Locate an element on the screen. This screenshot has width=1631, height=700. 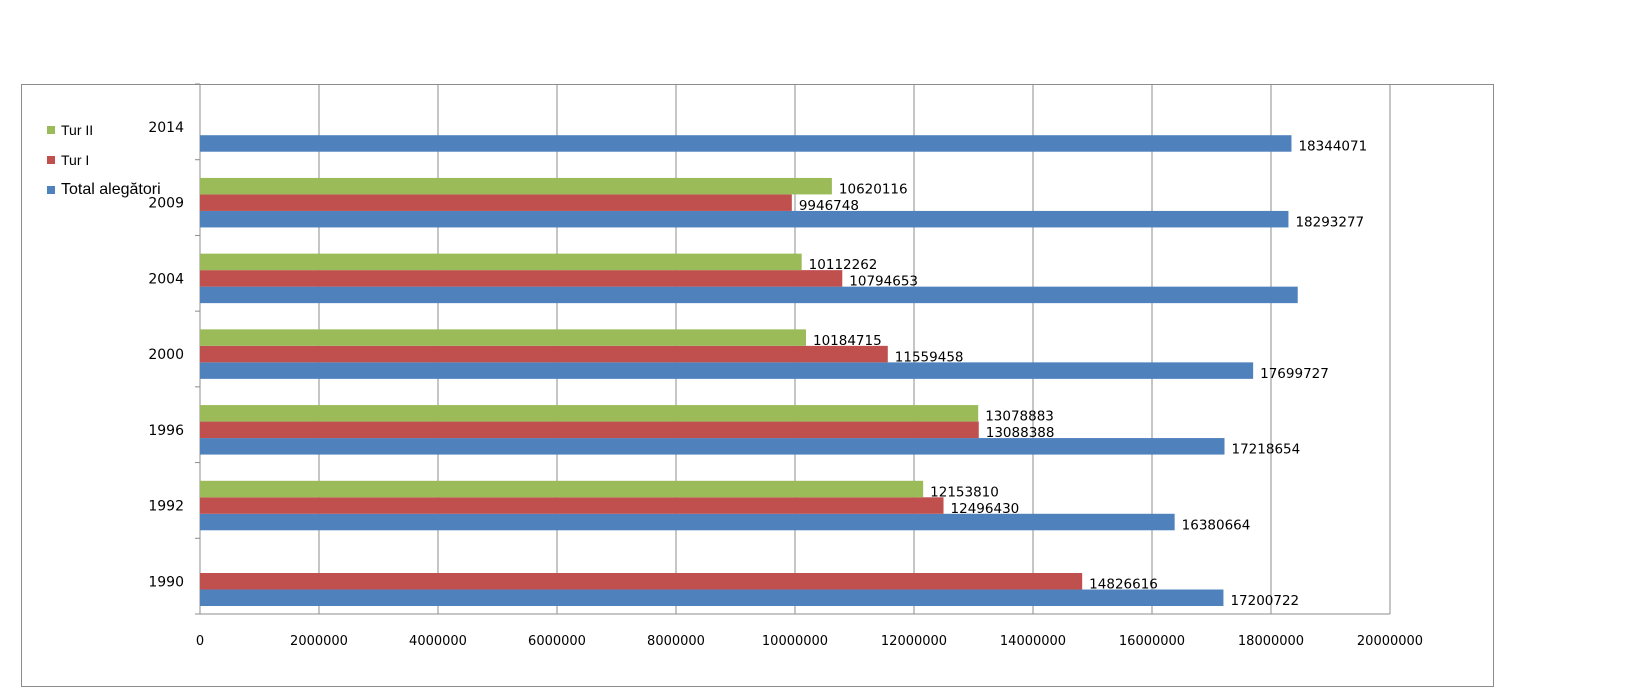
data-label-1990-series-0: 17200722 is located at coordinates (1264, 601).